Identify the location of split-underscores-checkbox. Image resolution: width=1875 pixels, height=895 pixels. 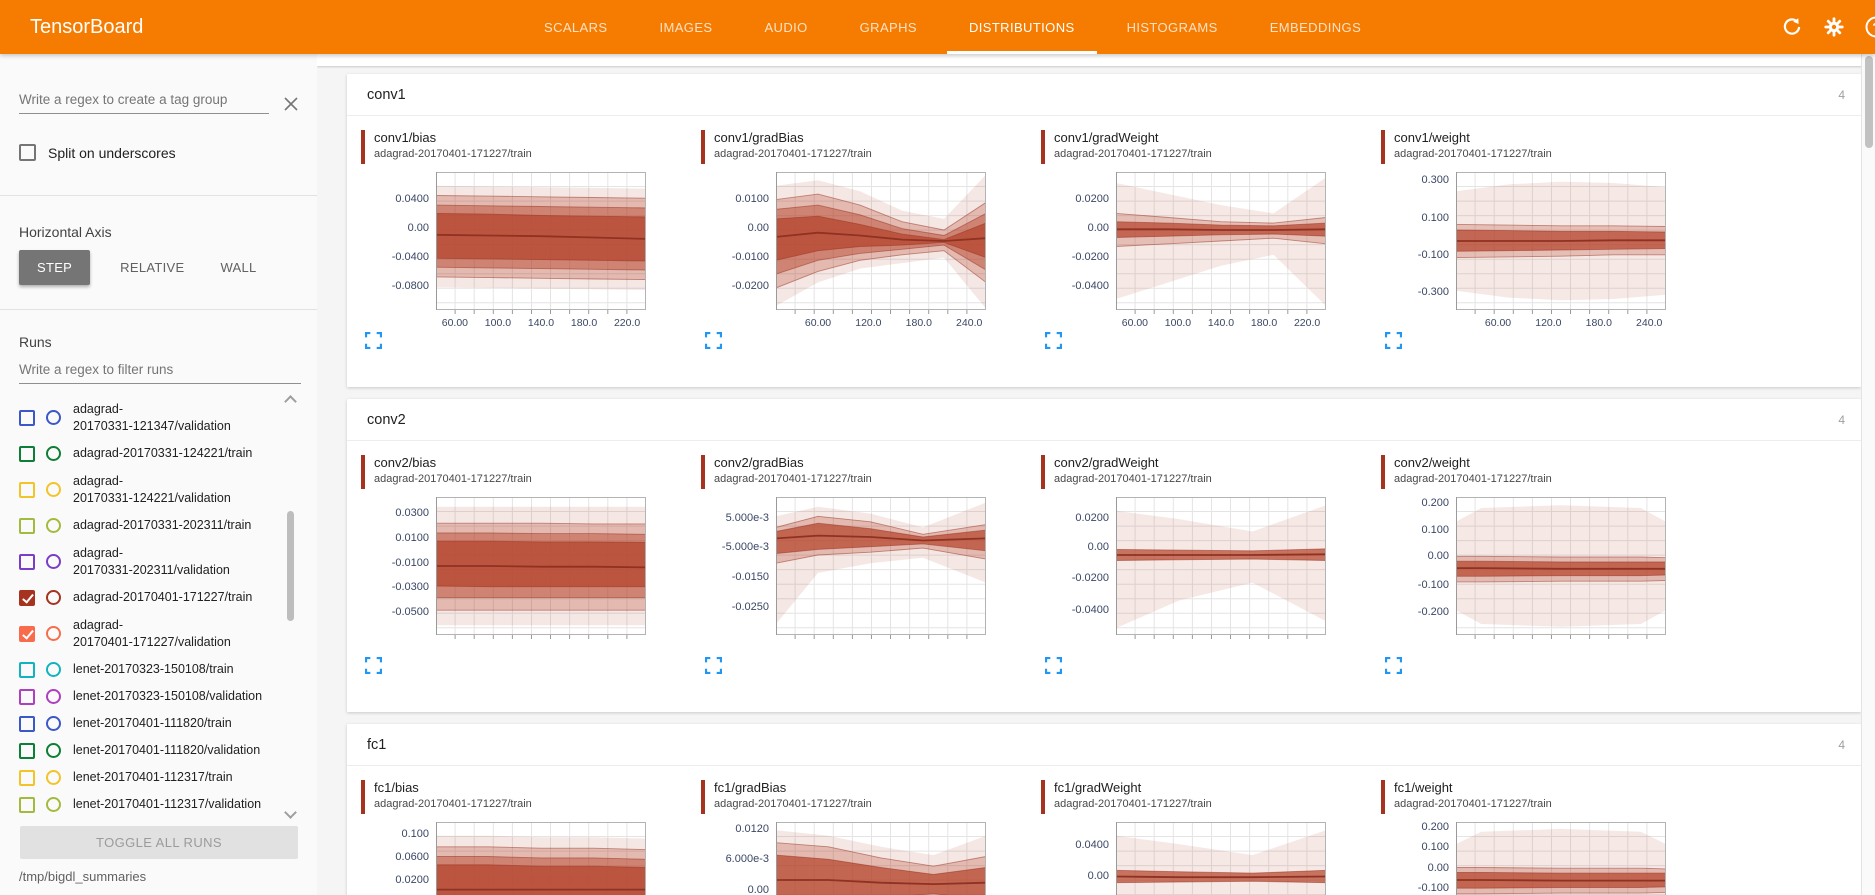
(27, 152).